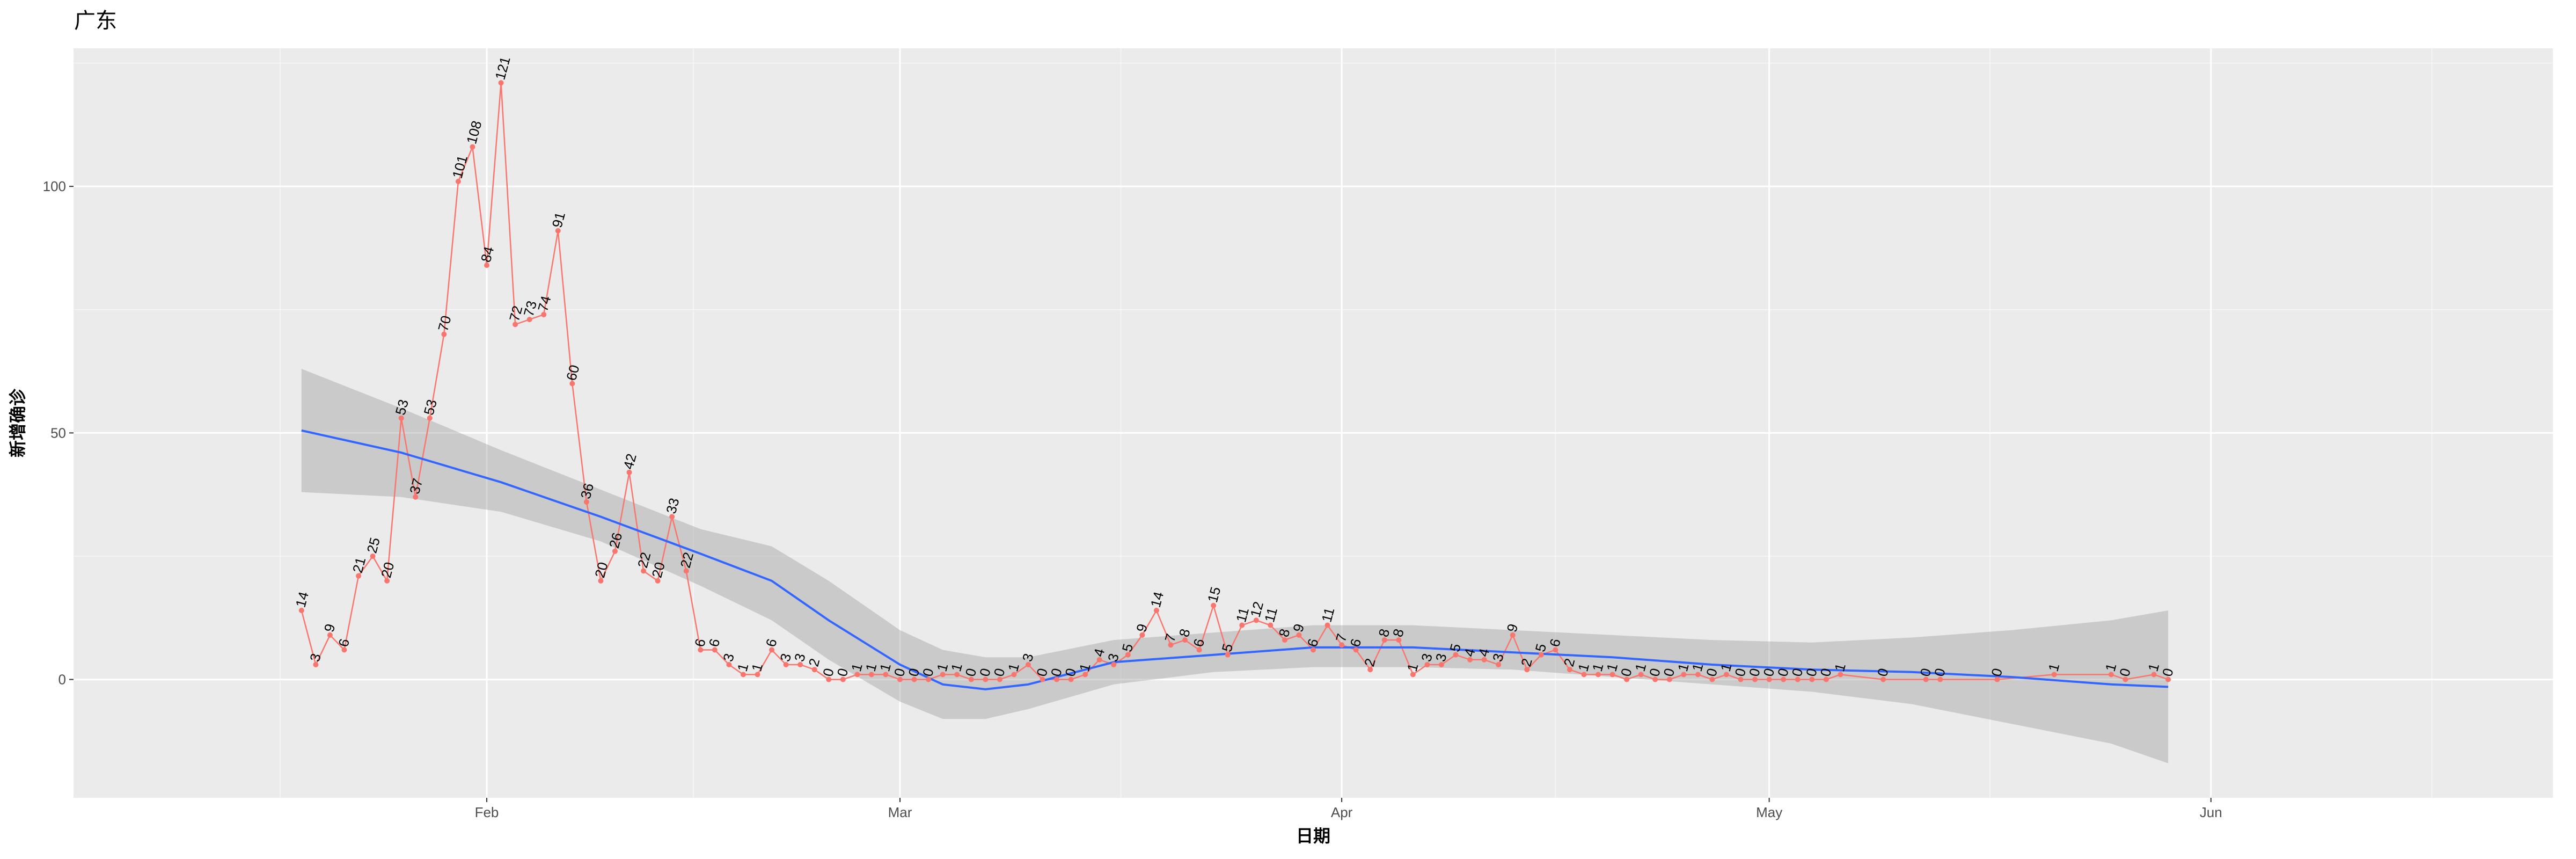 This screenshot has width=2576, height=859. What do you see at coordinates (62, 680) in the screenshot?
I see `y-tick-label: 0` at bounding box center [62, 680].